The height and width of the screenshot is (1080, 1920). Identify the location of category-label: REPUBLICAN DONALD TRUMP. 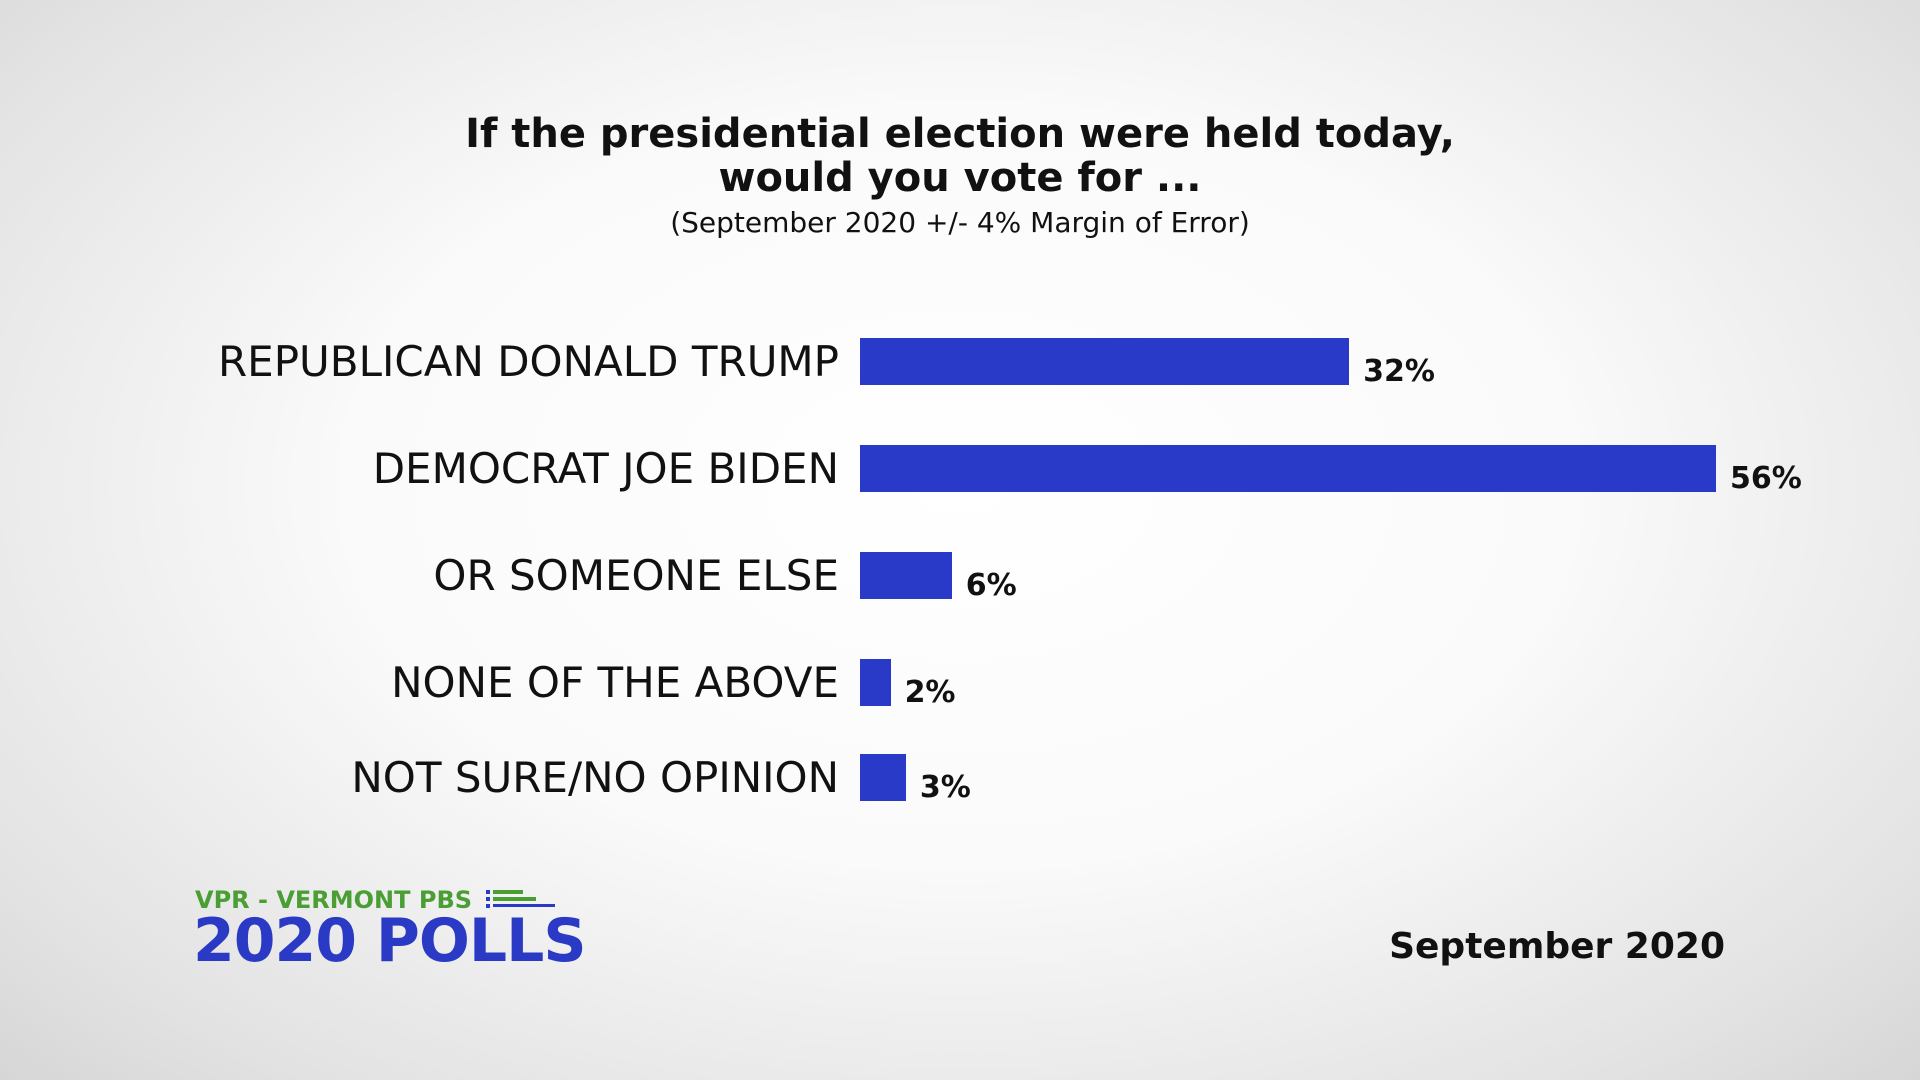
(528, 361).